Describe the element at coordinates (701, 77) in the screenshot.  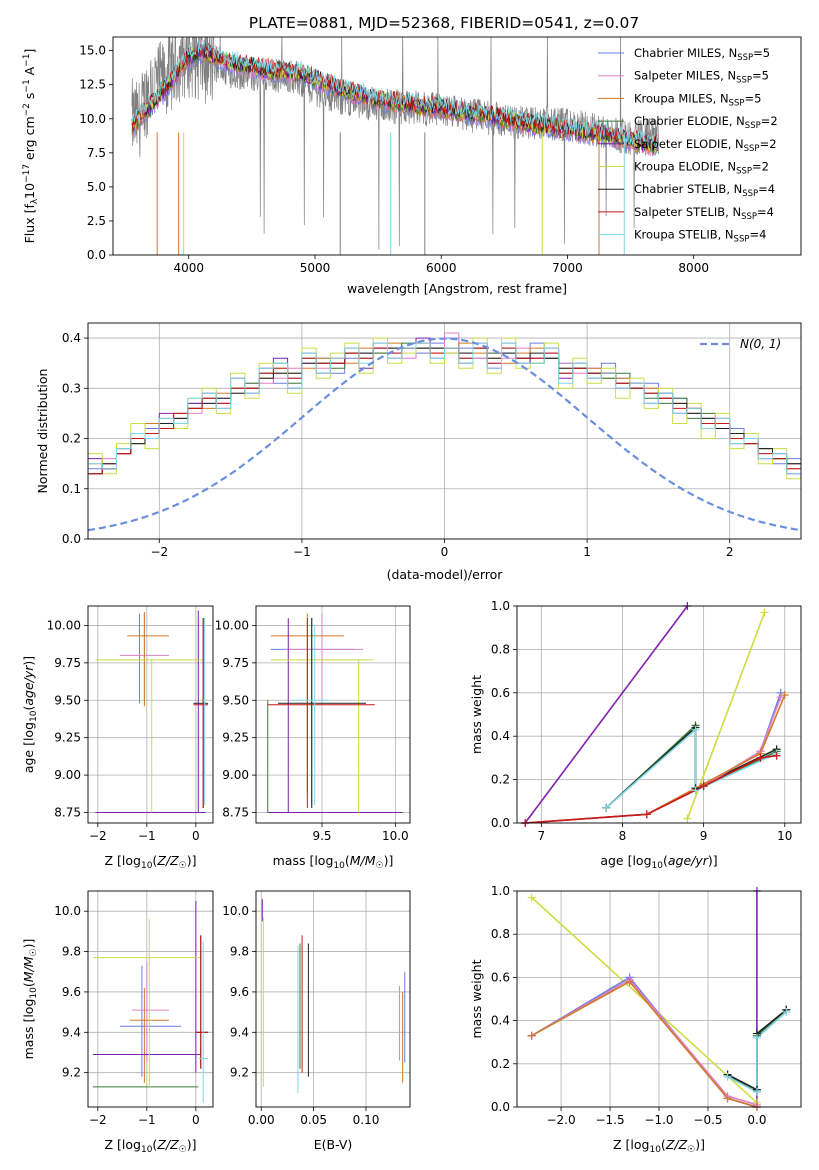
I see `legend-entry-sm: Salpeter MILES, NSSP=5` at that location.